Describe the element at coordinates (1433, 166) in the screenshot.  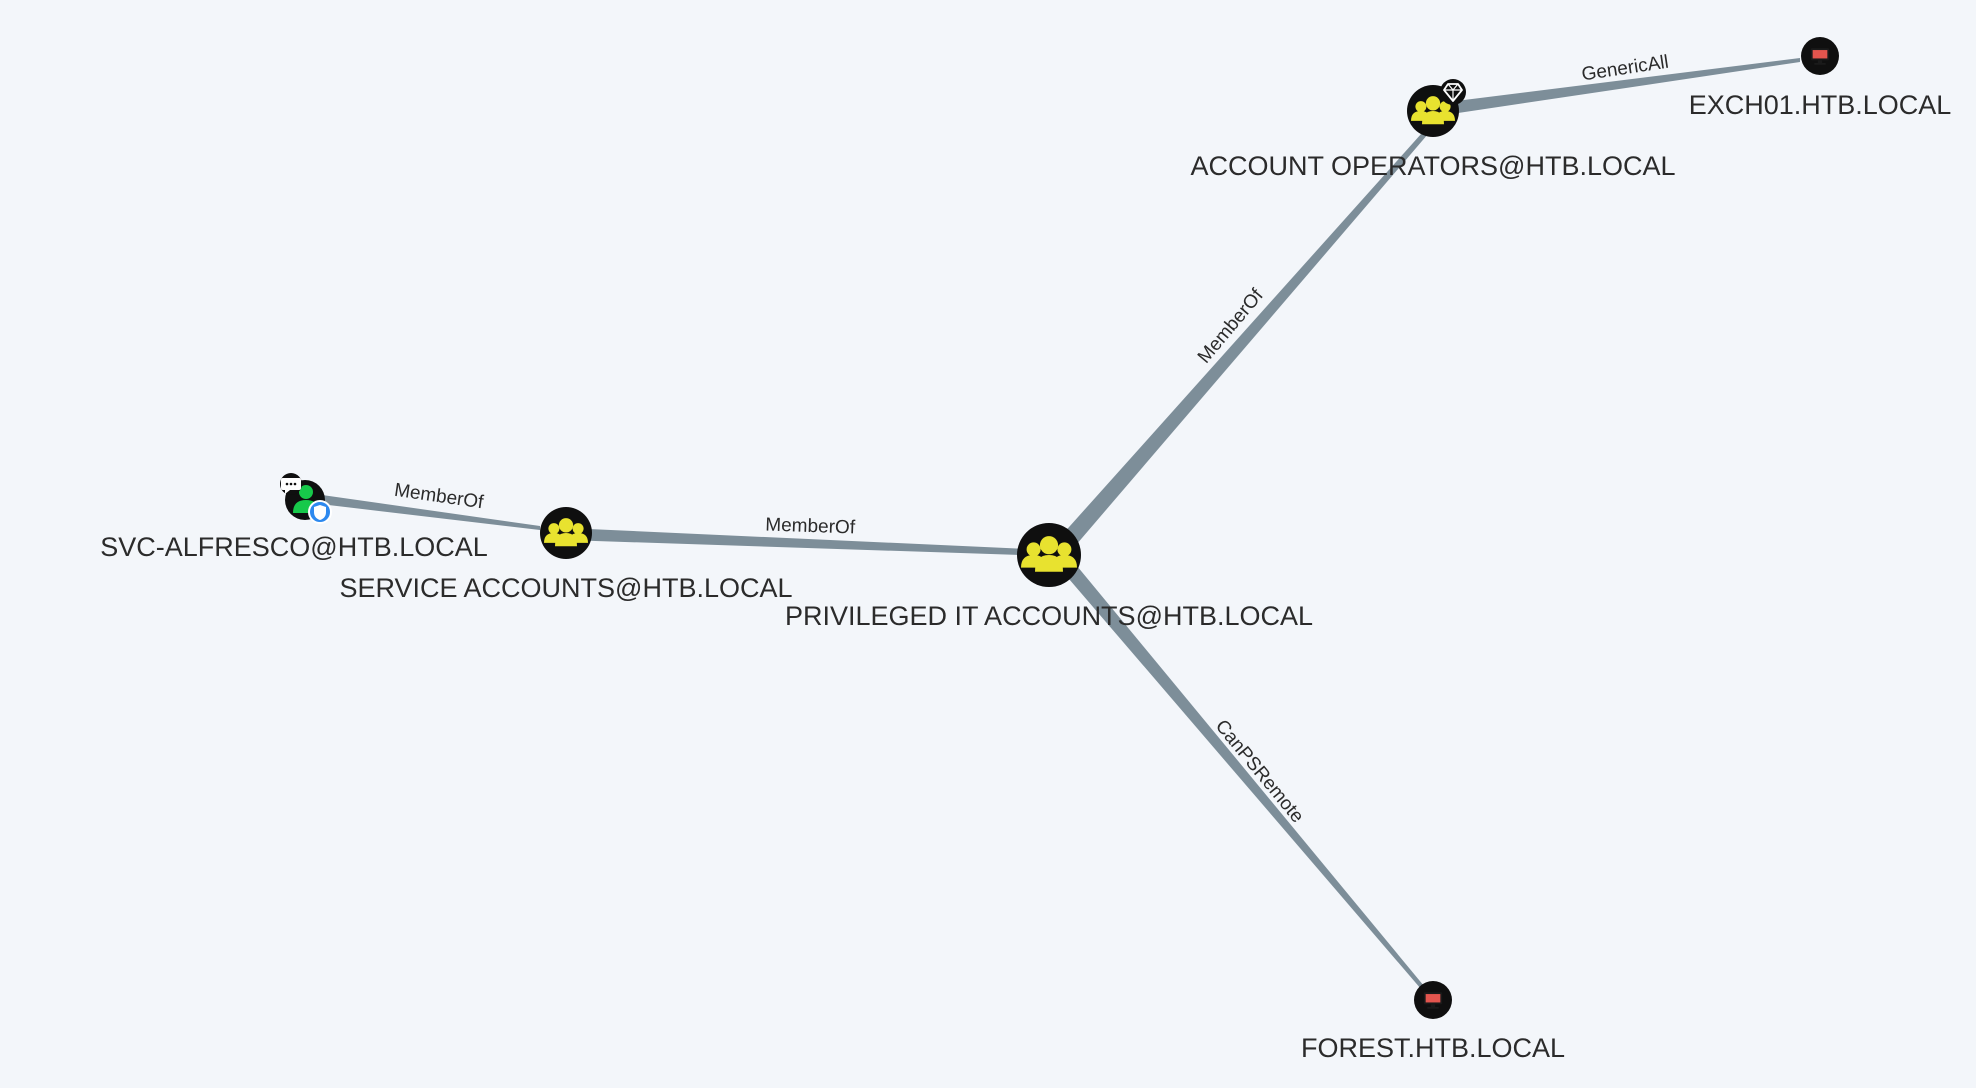
I see `node-label-account-operators: ACCOUNT OPERATORS@HTB.LOCAL` at that location.